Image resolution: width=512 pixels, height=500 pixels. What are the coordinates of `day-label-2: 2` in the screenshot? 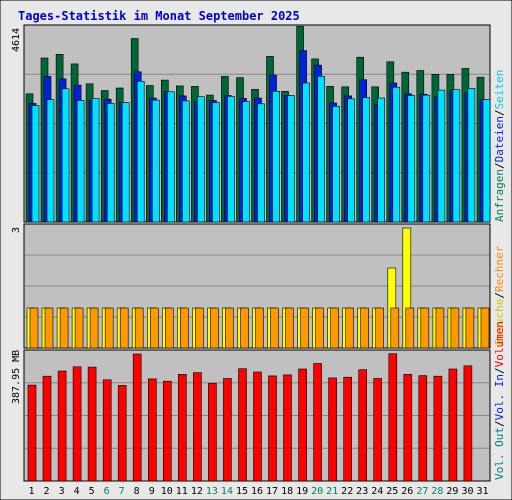 It's located at (46, 491).